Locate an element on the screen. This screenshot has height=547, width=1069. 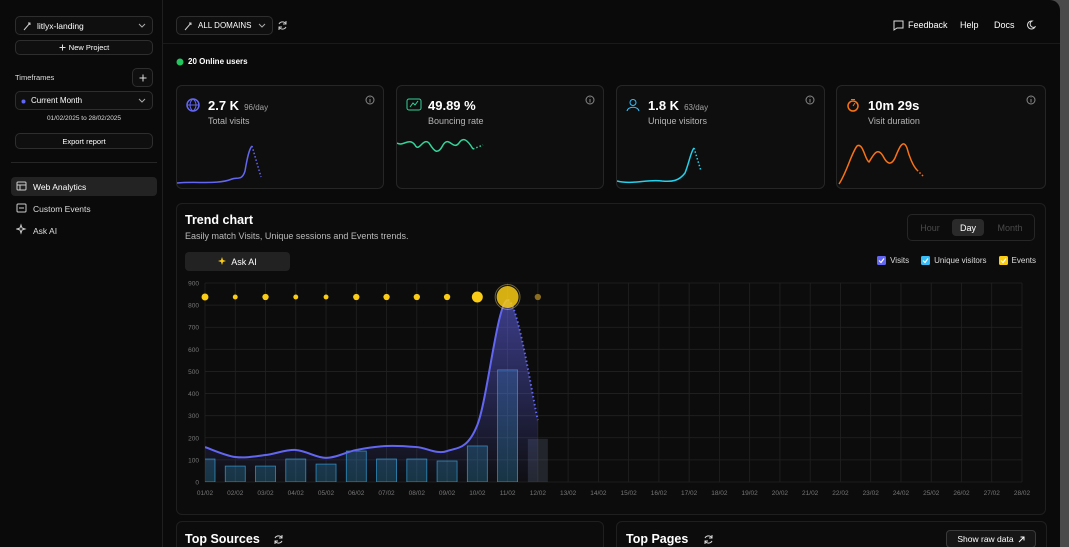
legend-label: Unique visitors is located at coordinates (960, 260).